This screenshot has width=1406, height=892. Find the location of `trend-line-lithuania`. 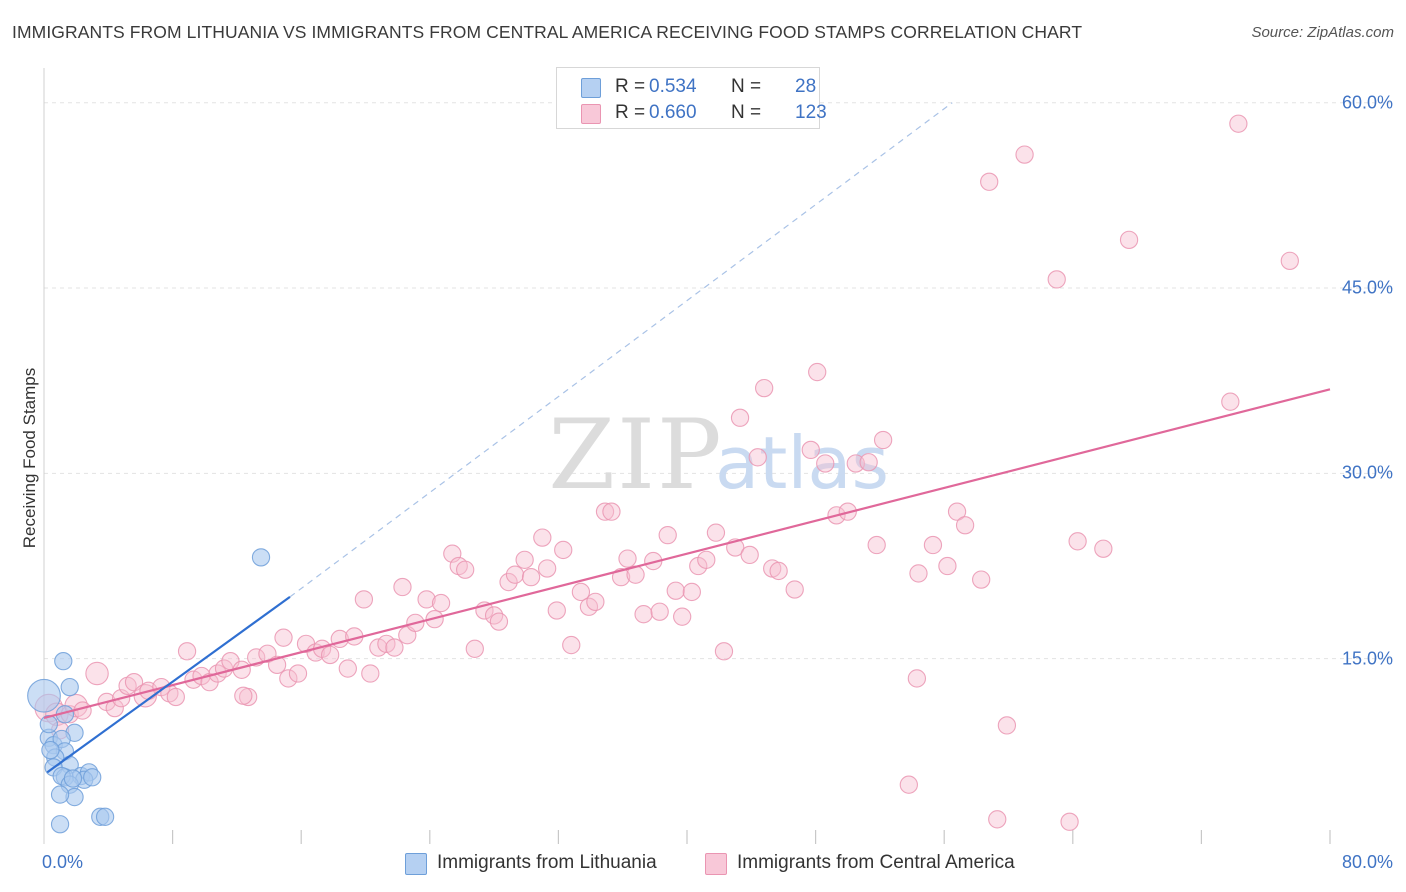

trend-line-lithuania is located at coordinates (168, 685).